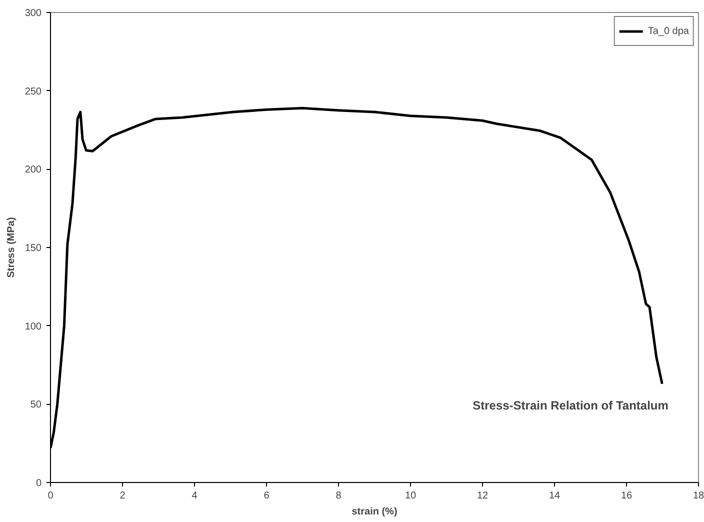 The height and width of the screenshot is (522, 704). What do you see at coordinates (570, 405) in the screenshot?
I see `text: Stress-Strain Relation of Tantalum` at bounding box center [570, 405].